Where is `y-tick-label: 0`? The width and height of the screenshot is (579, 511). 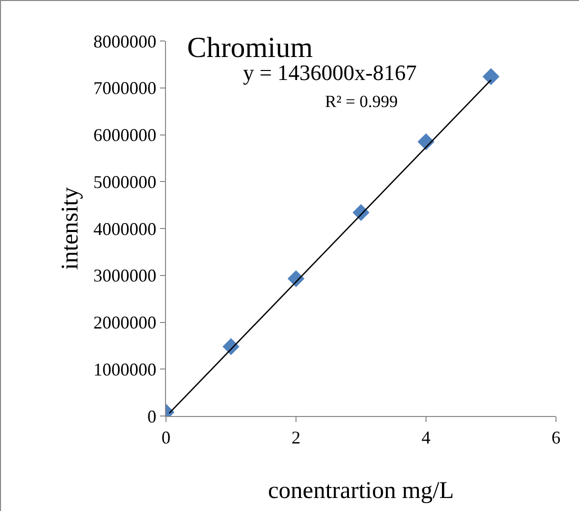
y-tick-label: 0 is located at coordinates (151, 416).